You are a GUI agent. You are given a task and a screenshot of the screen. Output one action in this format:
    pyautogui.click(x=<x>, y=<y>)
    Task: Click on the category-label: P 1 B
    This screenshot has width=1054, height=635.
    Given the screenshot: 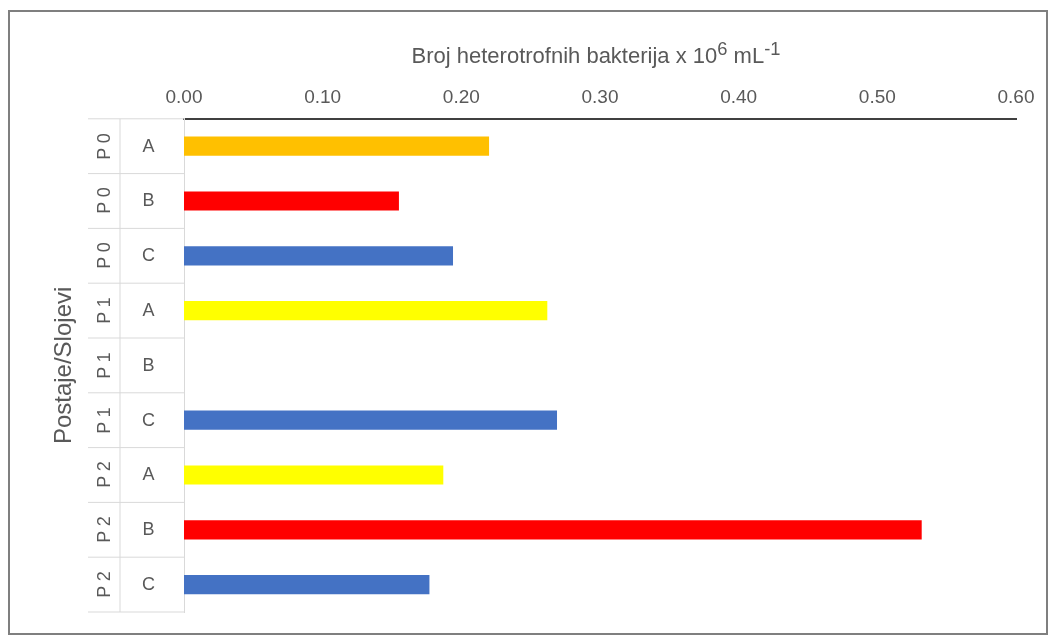 What is the action you would take?
    pyautogui.click(x=124, y=365)
    